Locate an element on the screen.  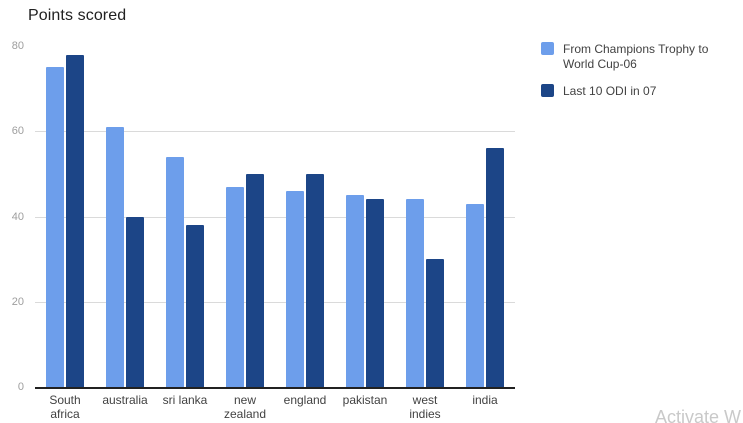
bar-group-england is located at coordinates (305, 216).